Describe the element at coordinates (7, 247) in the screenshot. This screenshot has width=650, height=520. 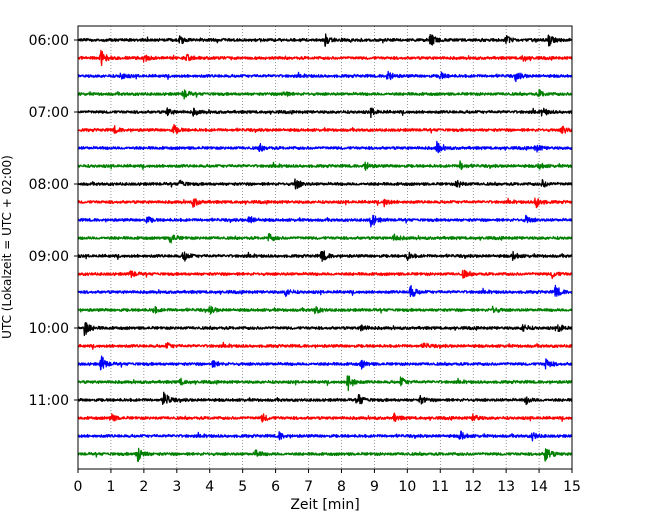
I see `y-axis-label: UTC (Lokalzeit = UTC + 02:00)` at that location.